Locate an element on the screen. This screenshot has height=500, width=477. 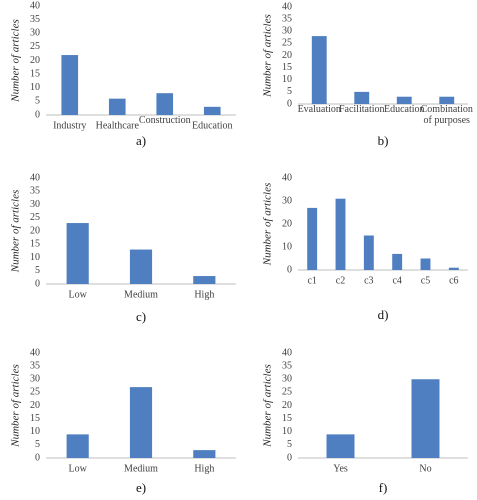
caption: c) is located at coordinates (141, 316).